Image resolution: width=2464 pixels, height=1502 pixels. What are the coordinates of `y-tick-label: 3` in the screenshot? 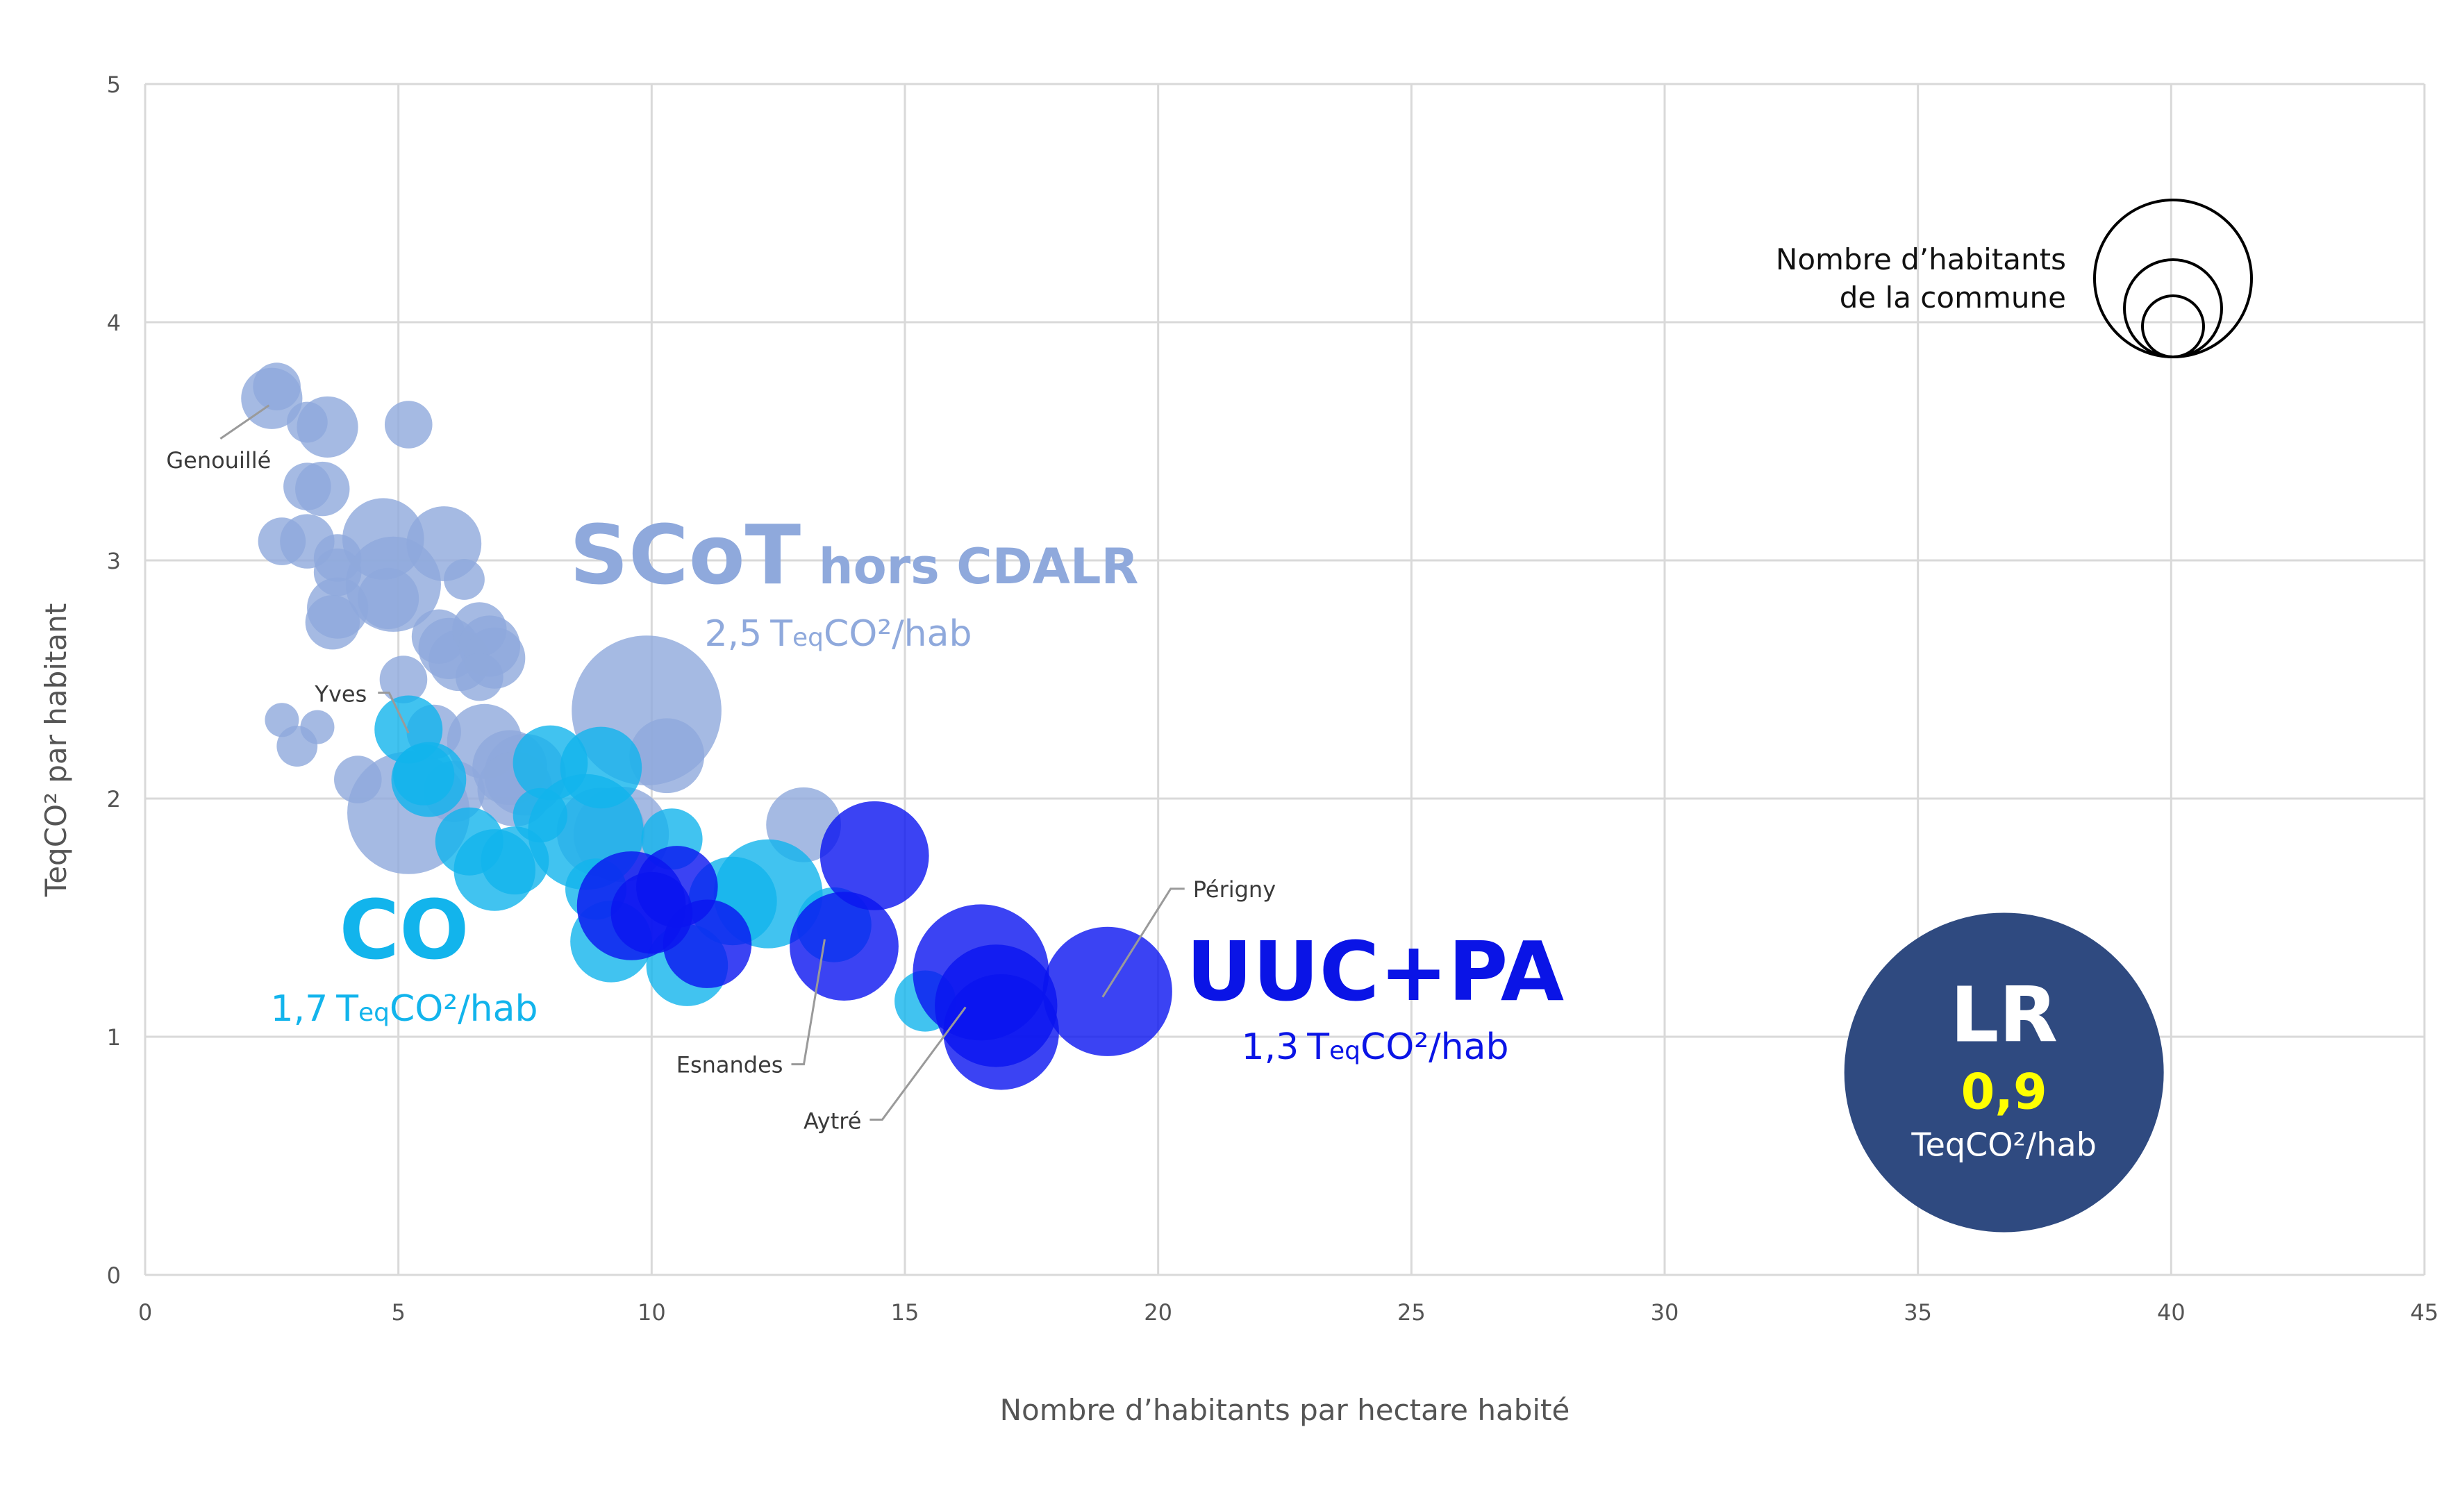 It's located at (114, 561).